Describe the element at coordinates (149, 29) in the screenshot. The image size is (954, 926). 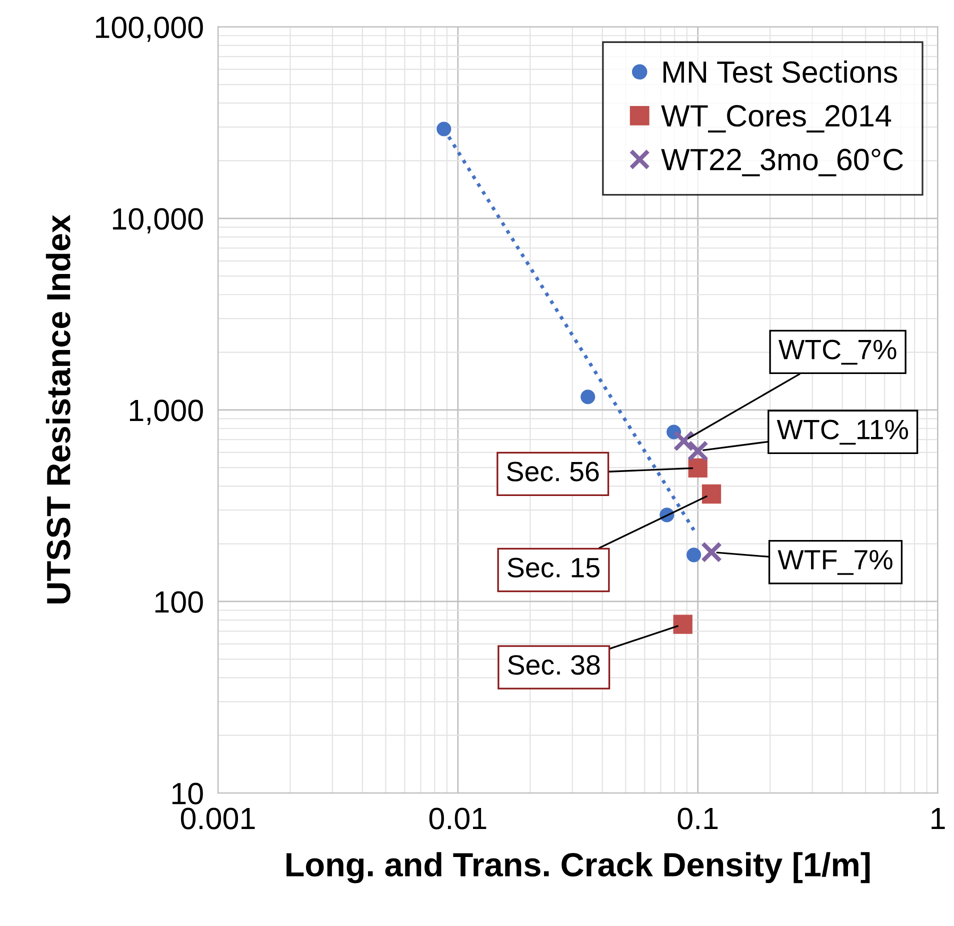
I see `y-tick-label: 100,000` at that location.